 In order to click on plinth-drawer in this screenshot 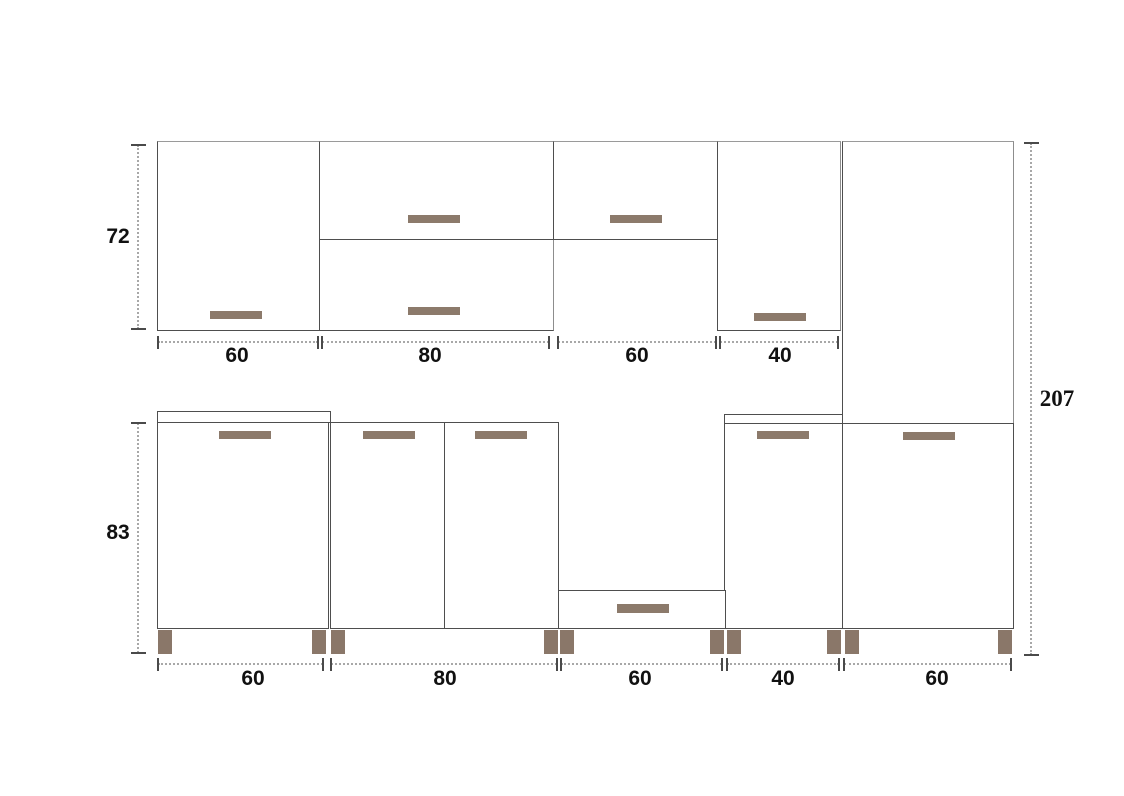, I will do `click(642, 609)`.